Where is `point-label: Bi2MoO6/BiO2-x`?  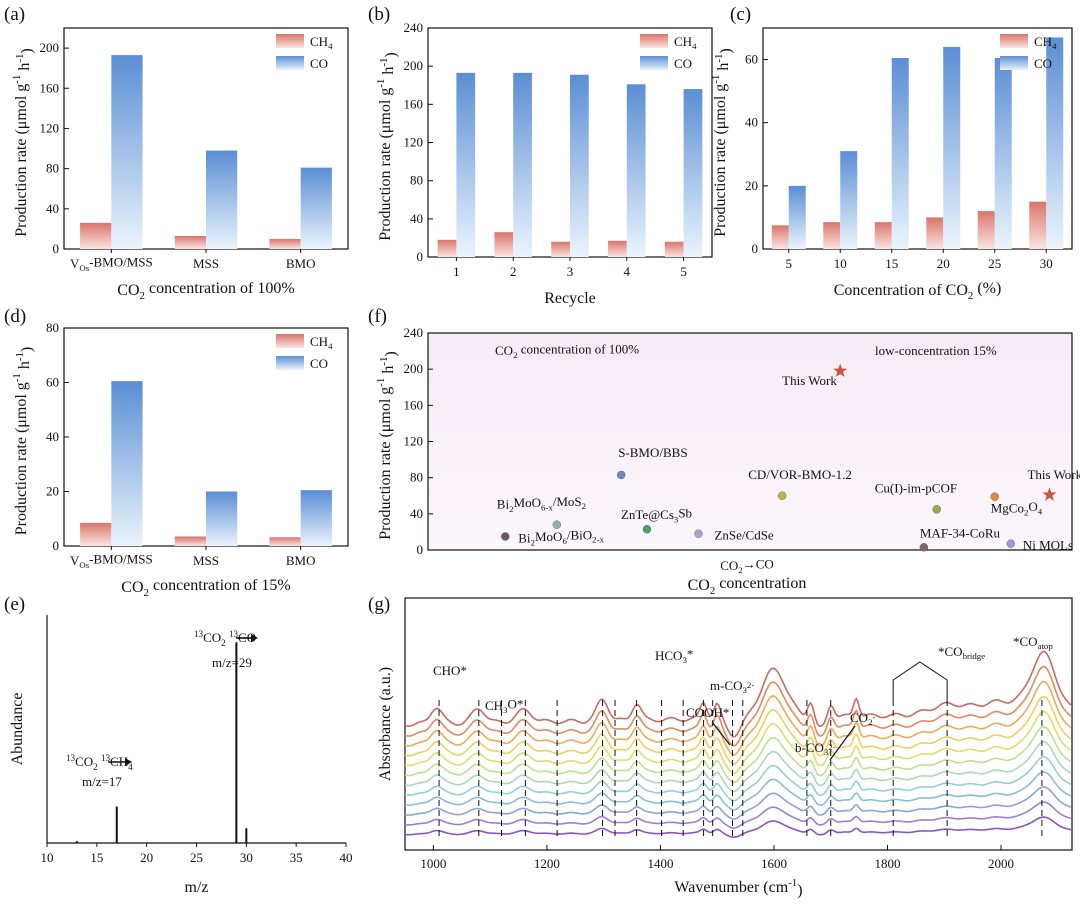
point-label: Bi2MoO6/BiO2-x is located at coordinates (561, 538).